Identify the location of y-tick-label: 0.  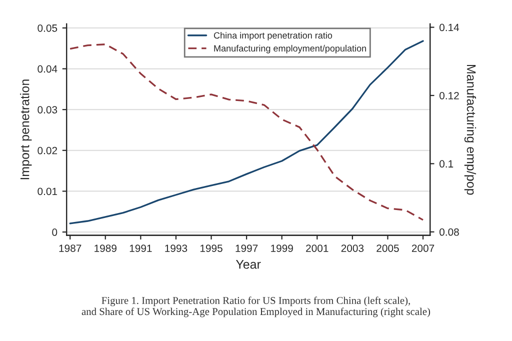
(55, 232).